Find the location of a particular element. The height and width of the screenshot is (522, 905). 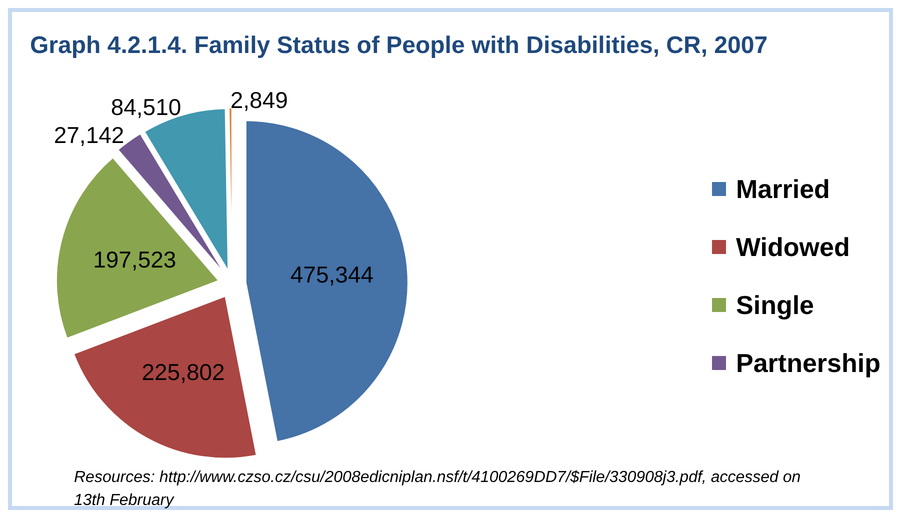

data-label: 475,344 is located at coordinates (332, 274).